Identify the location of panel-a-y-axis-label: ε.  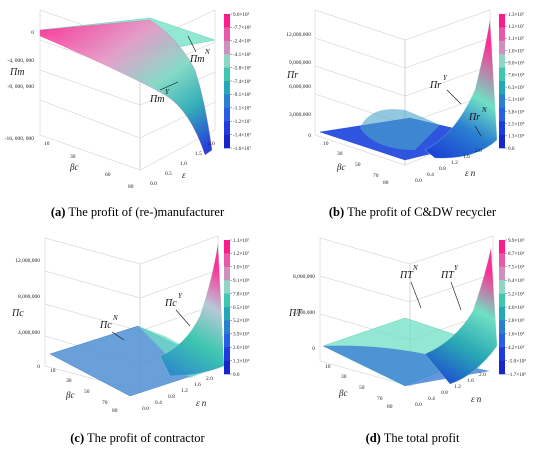
(184, 175).